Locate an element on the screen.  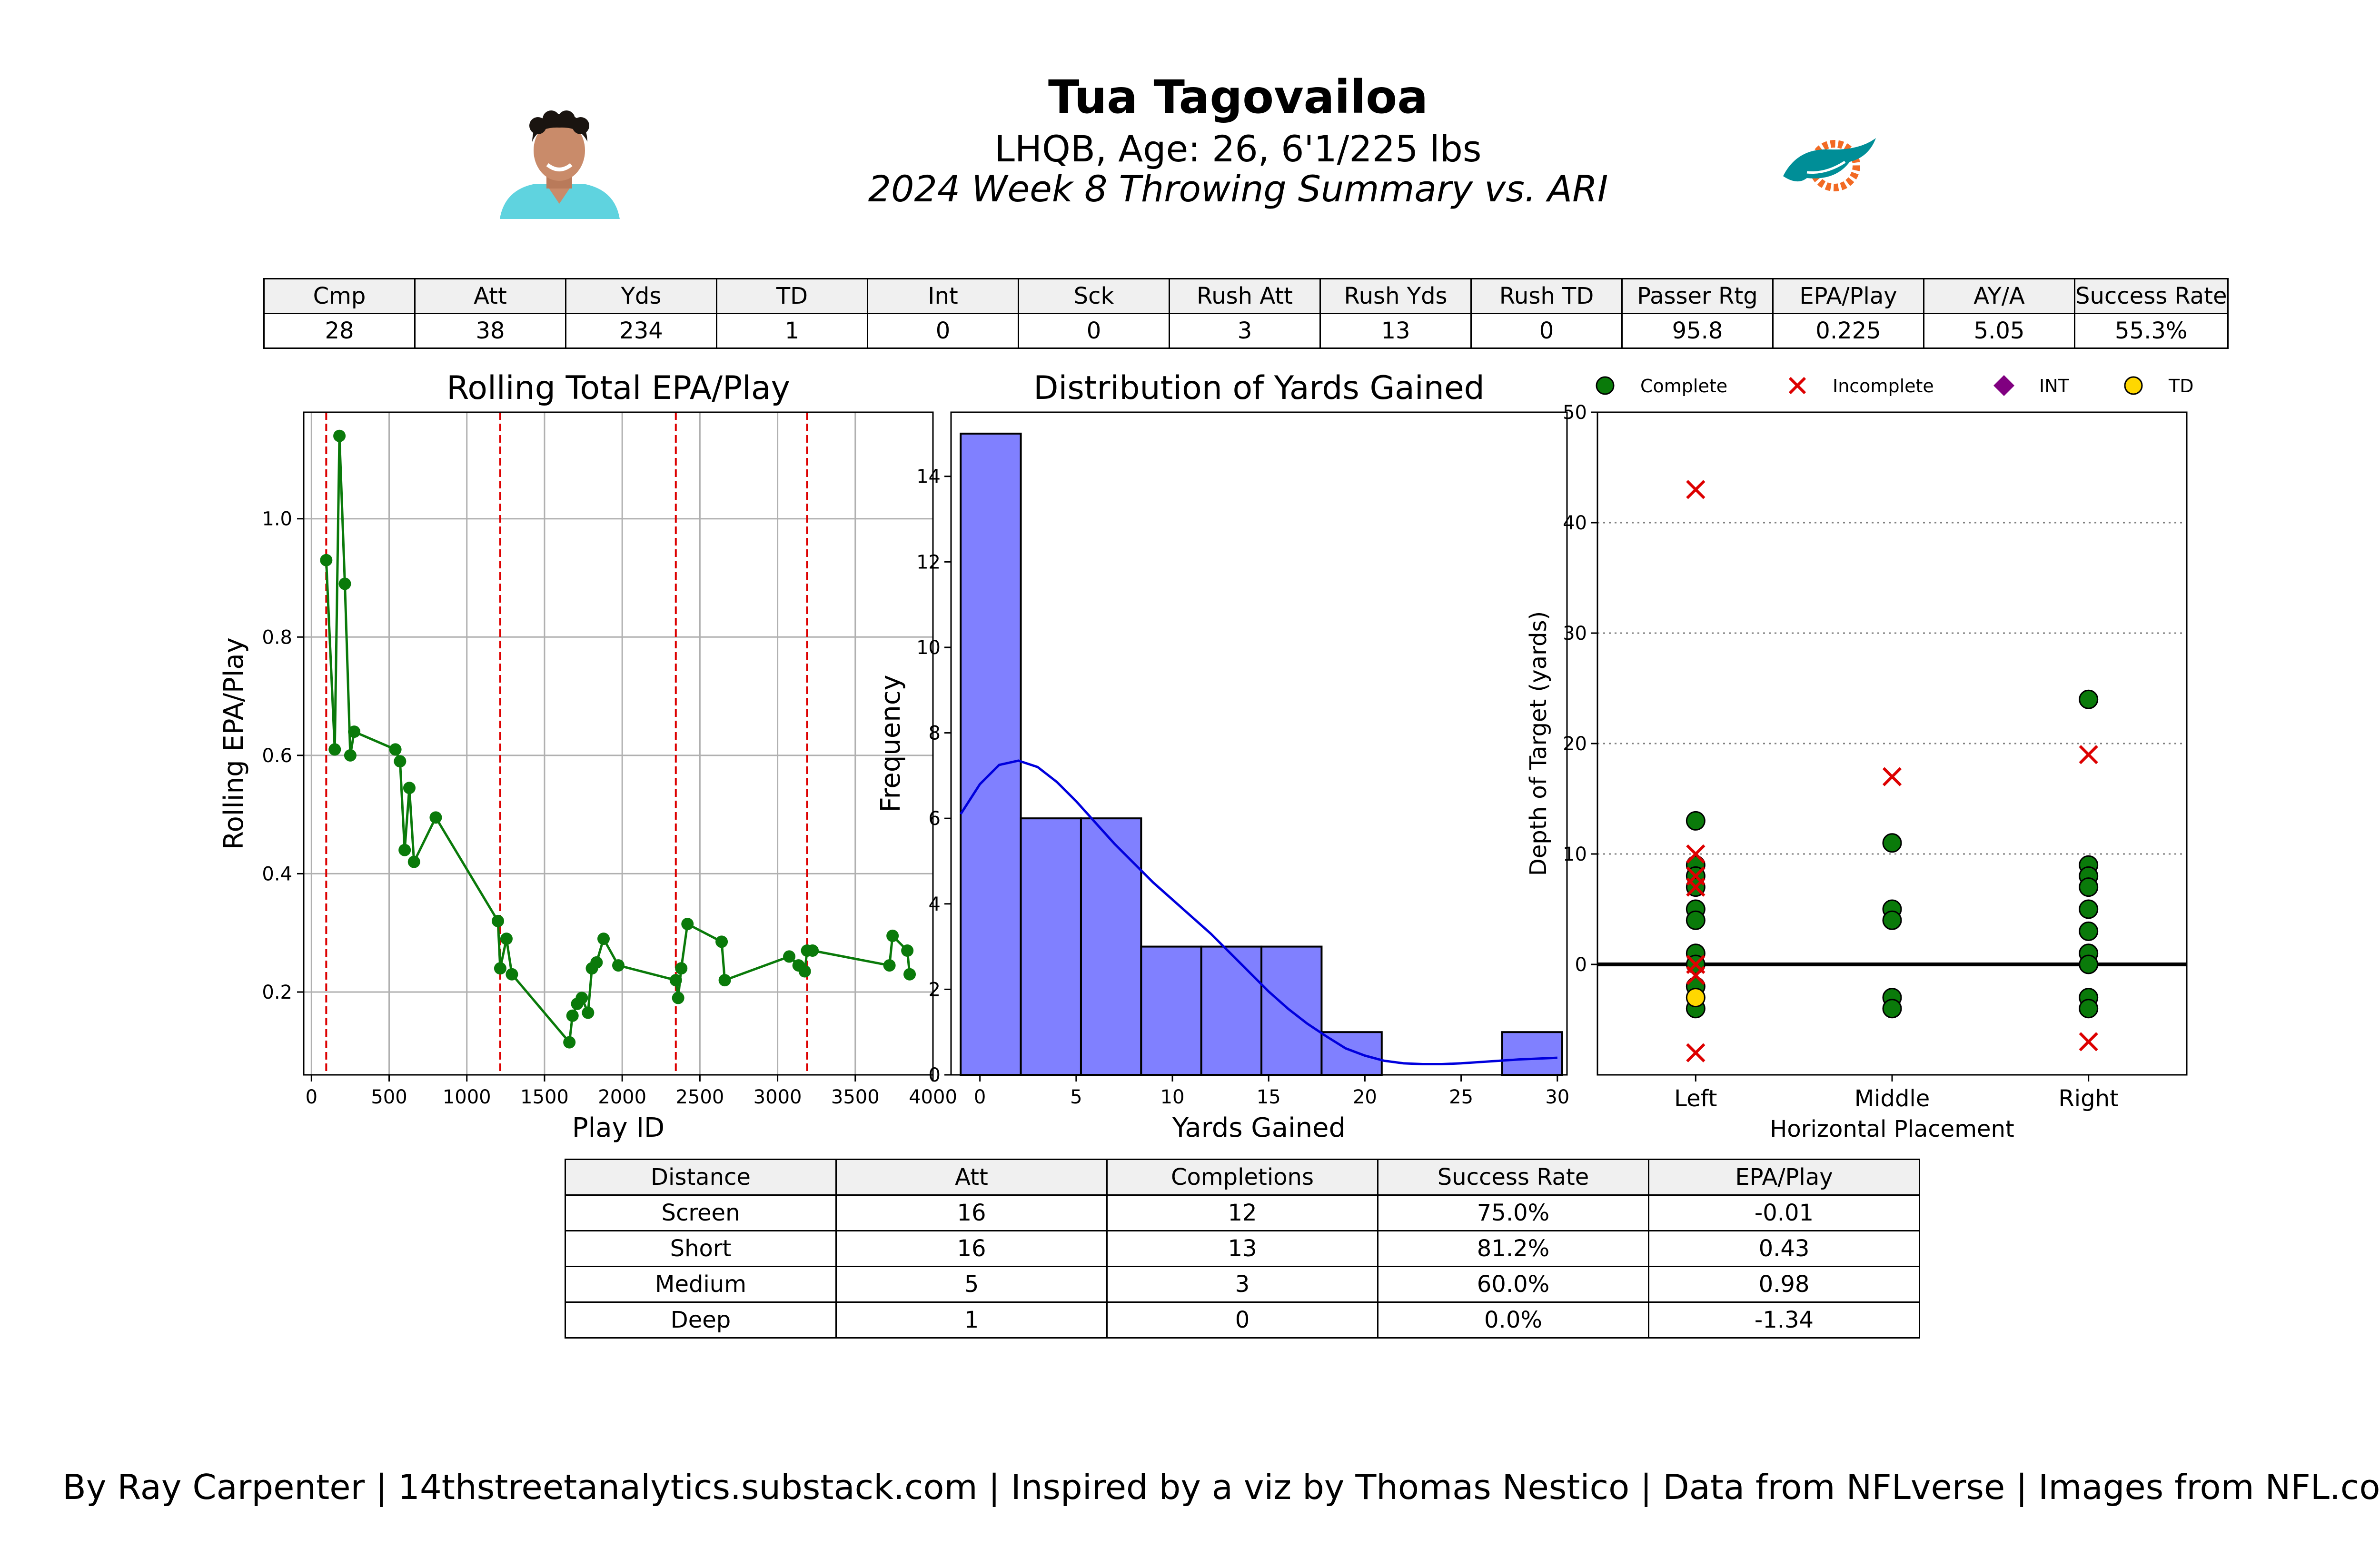
plot-frame is located at coordinates (1259, 744).